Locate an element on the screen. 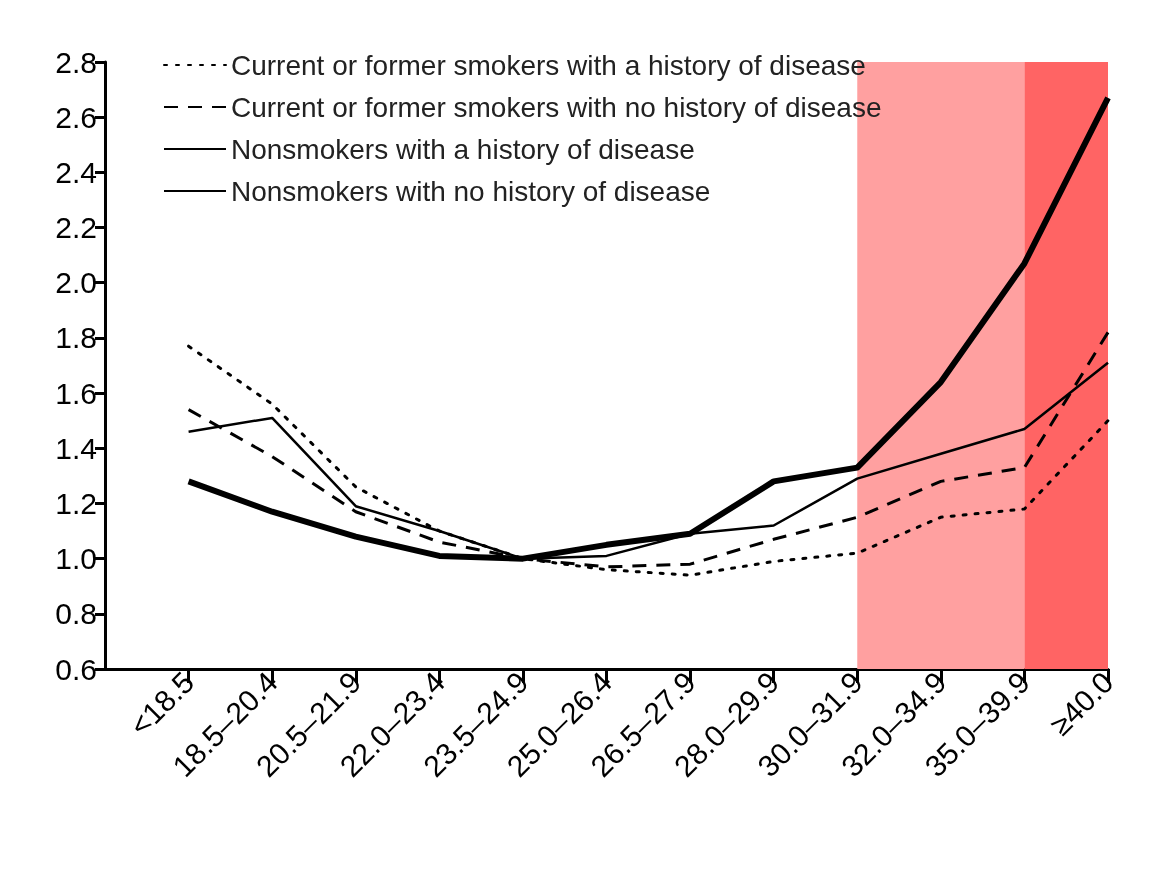 This screenshot has width=1165, height=873. legend-label: Nonsmokers with no history of disease is located at coordinates (471, 191).